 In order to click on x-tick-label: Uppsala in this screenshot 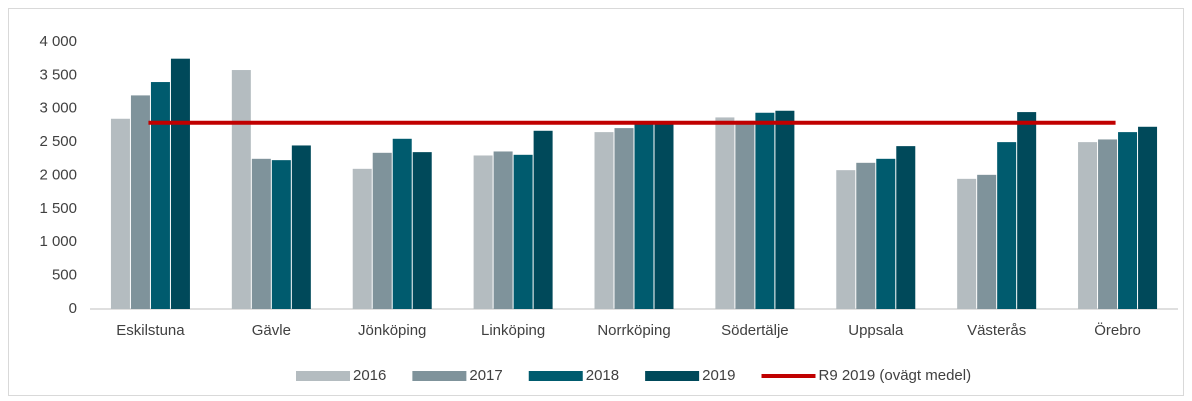, I will do `click(876, 330)`.